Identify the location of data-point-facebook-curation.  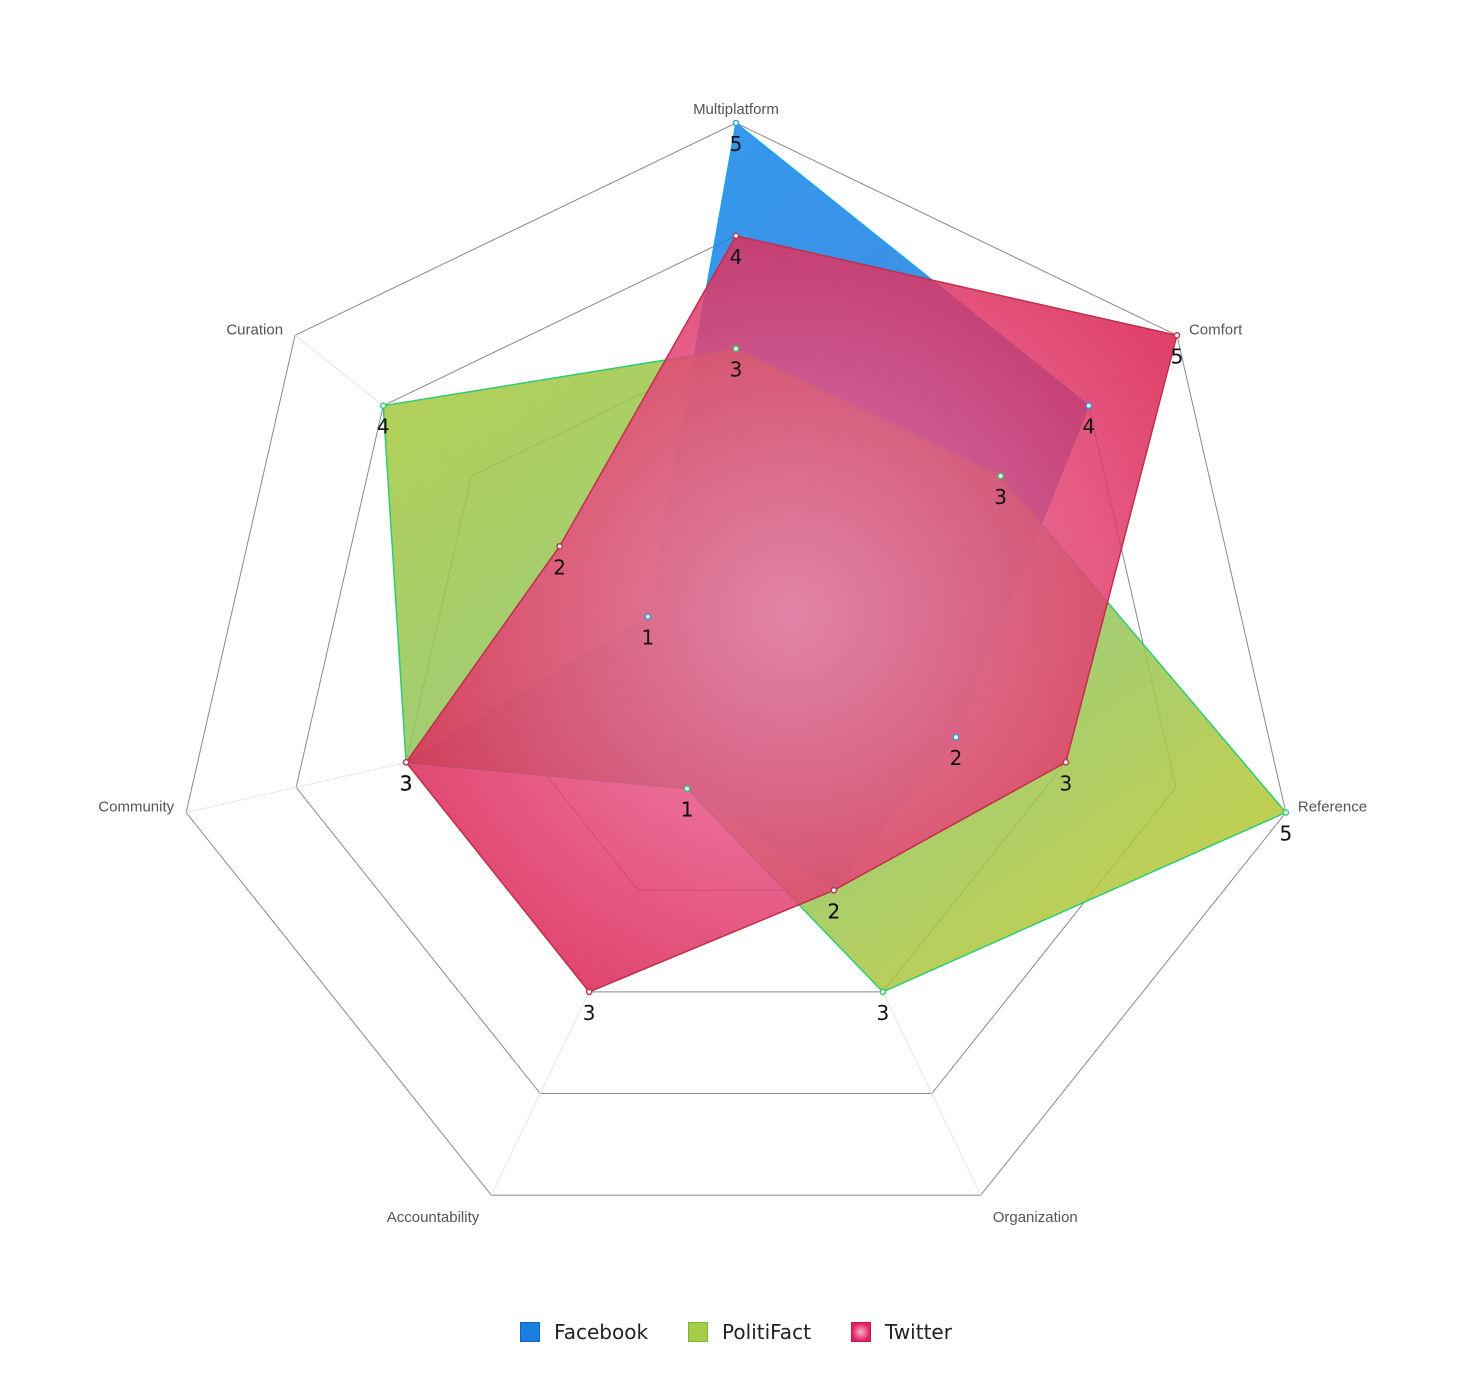
(648, 616).